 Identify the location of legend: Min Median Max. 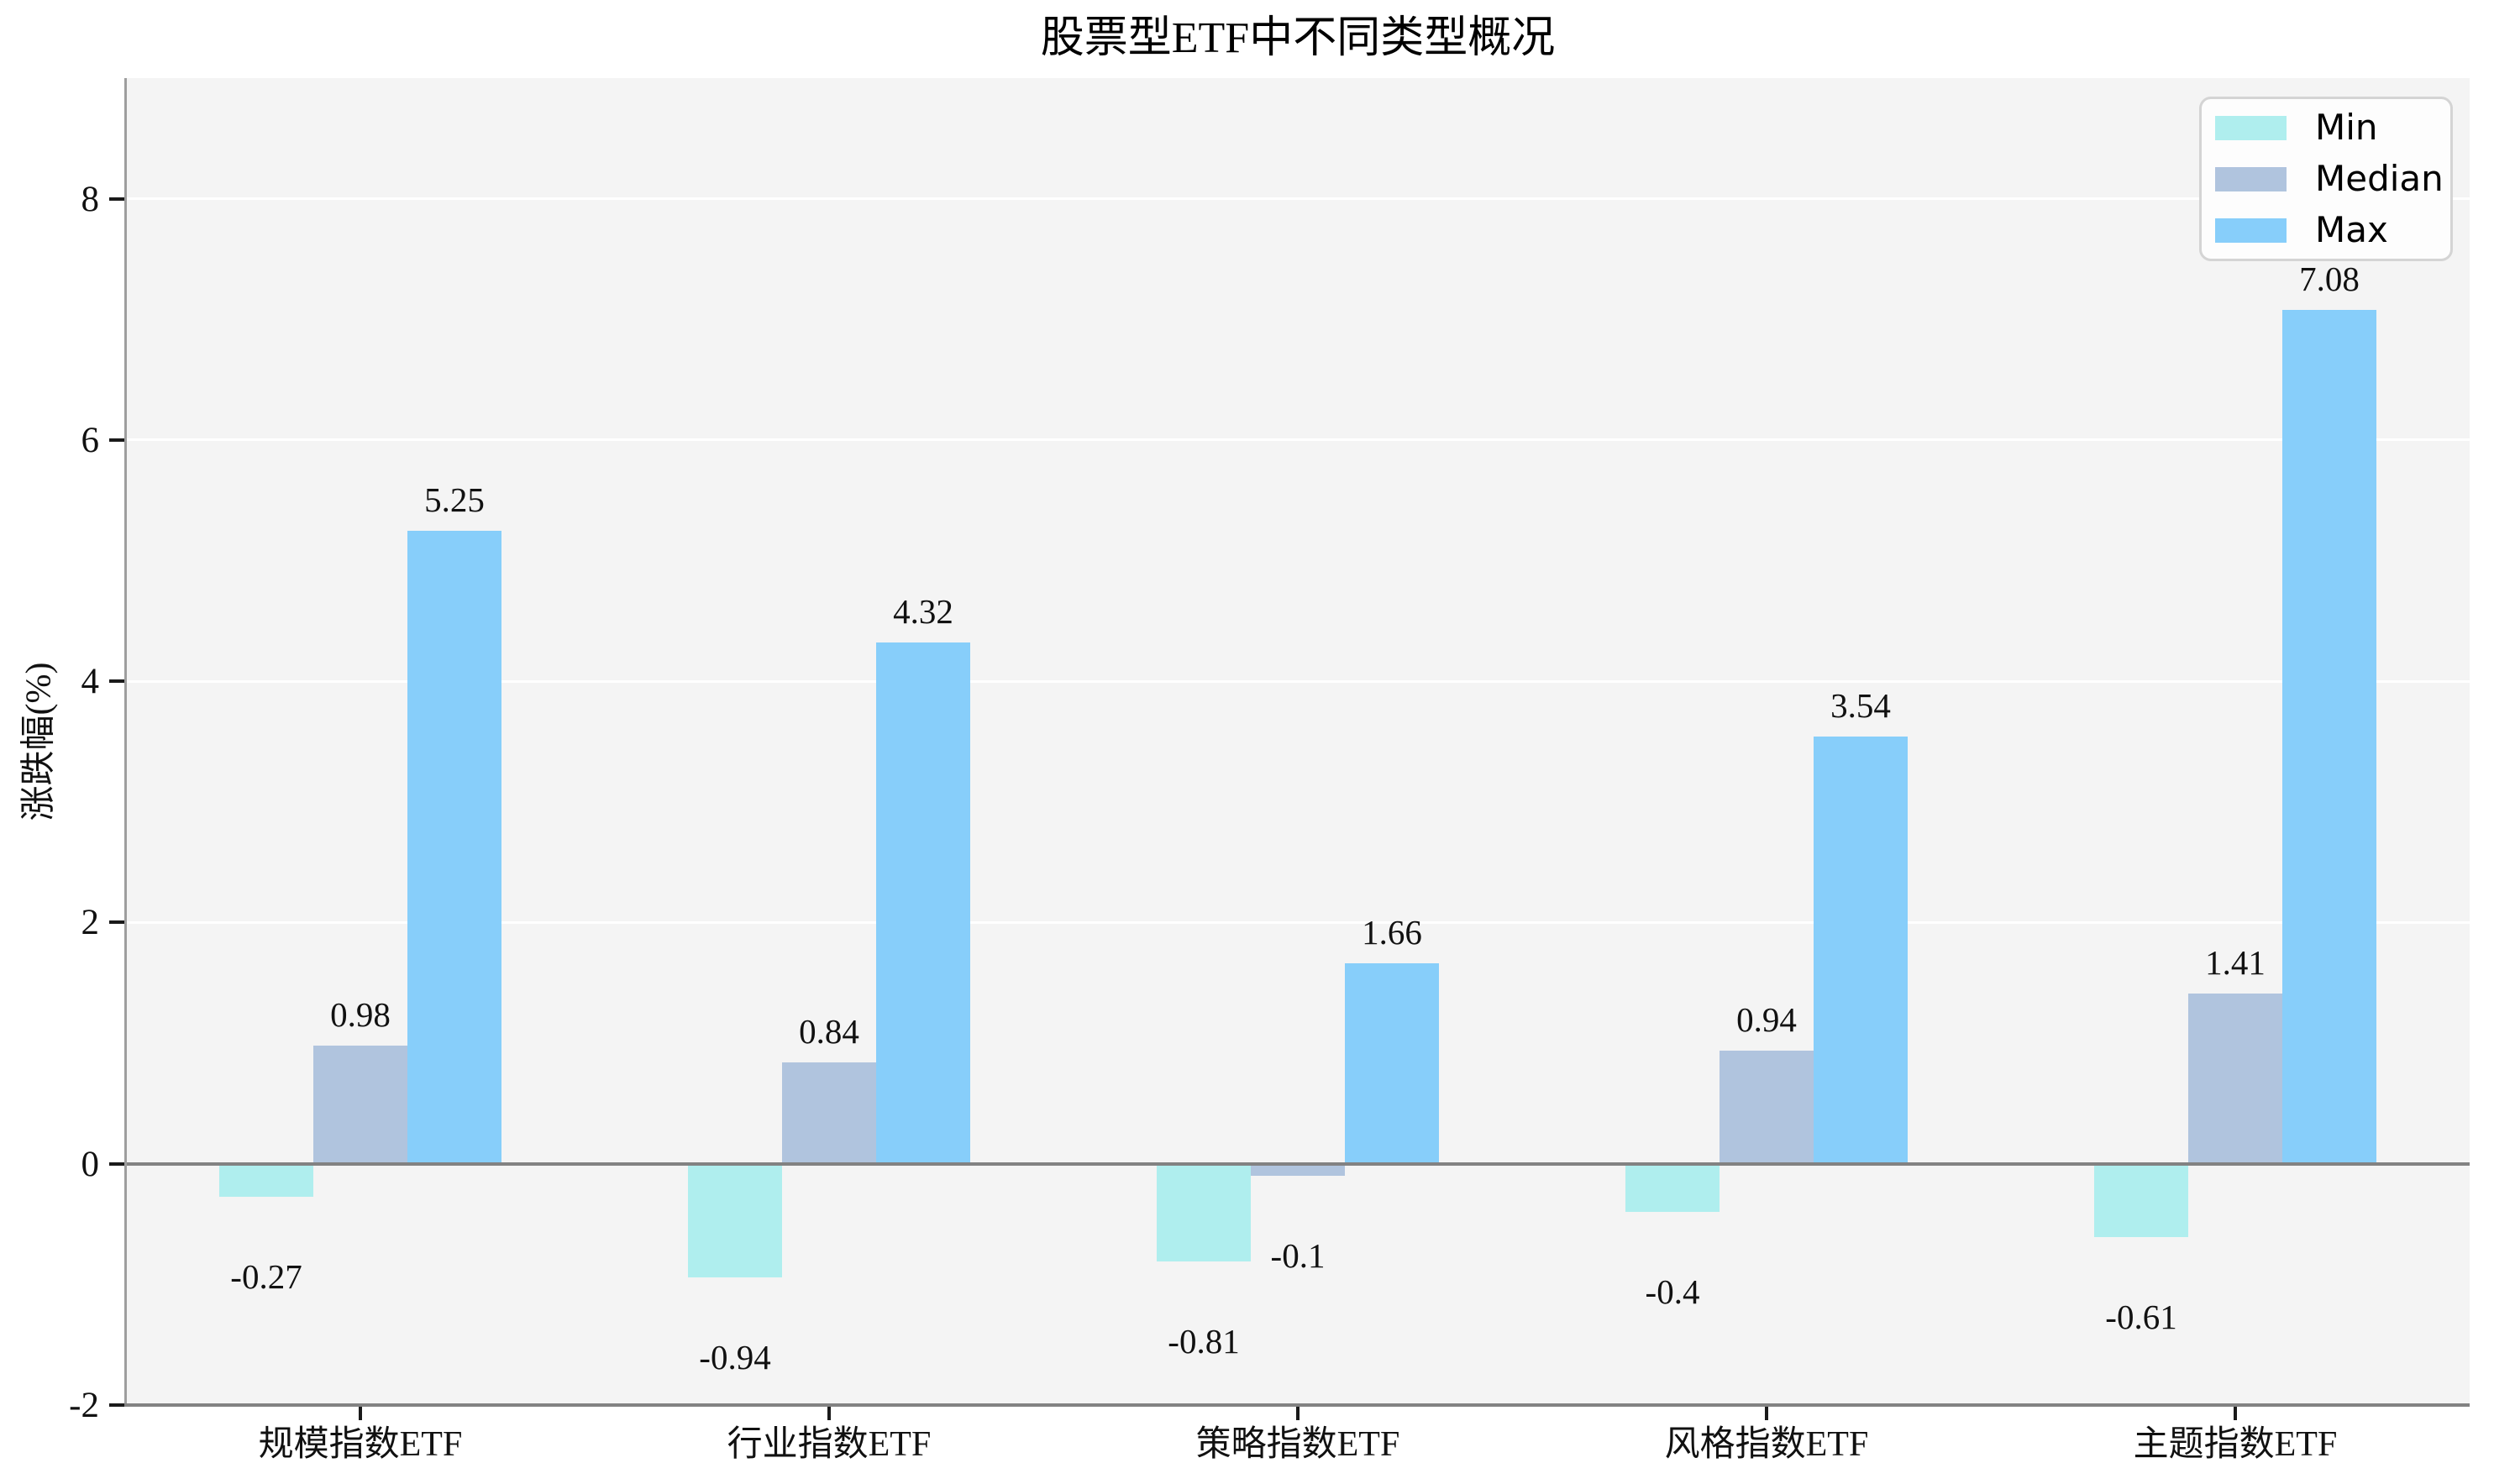
(2326, 179).